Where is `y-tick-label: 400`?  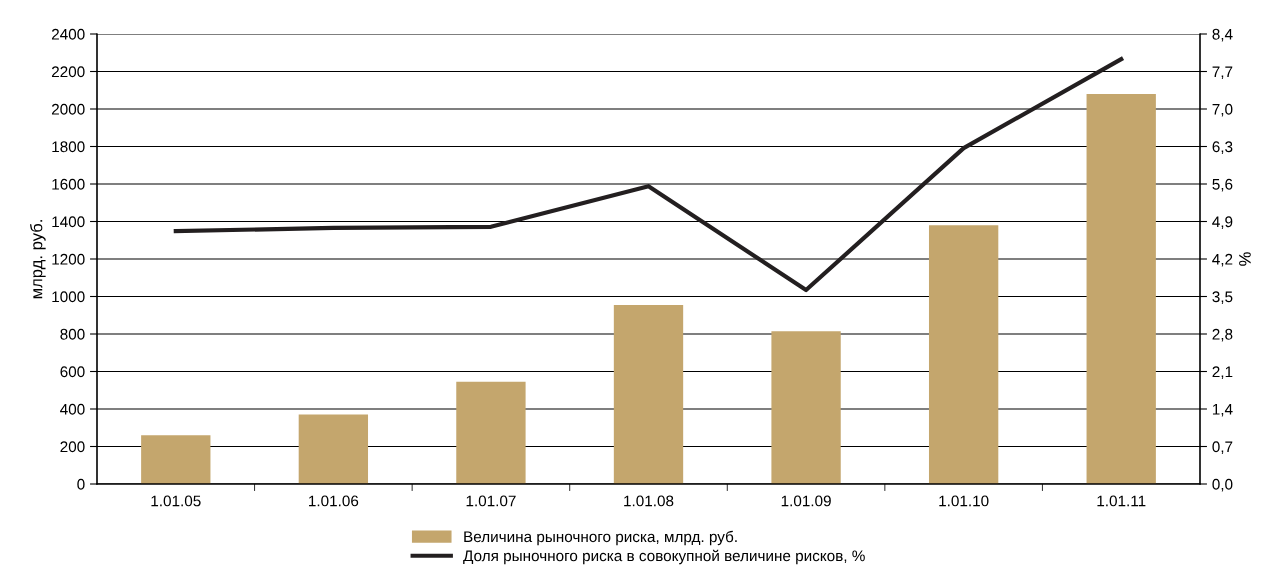 y-tick-label: 400 is located at coordinates (72, 409).